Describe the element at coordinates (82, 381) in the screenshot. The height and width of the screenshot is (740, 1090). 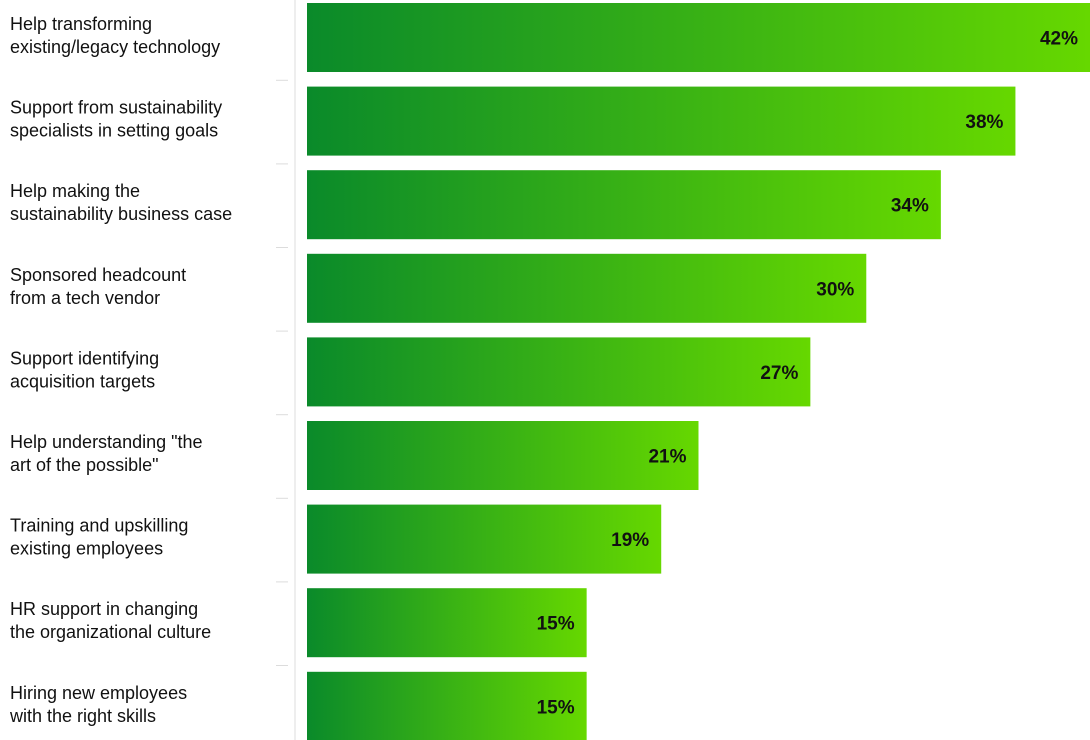
I see `category-label-line: acquisition targets` at that location.